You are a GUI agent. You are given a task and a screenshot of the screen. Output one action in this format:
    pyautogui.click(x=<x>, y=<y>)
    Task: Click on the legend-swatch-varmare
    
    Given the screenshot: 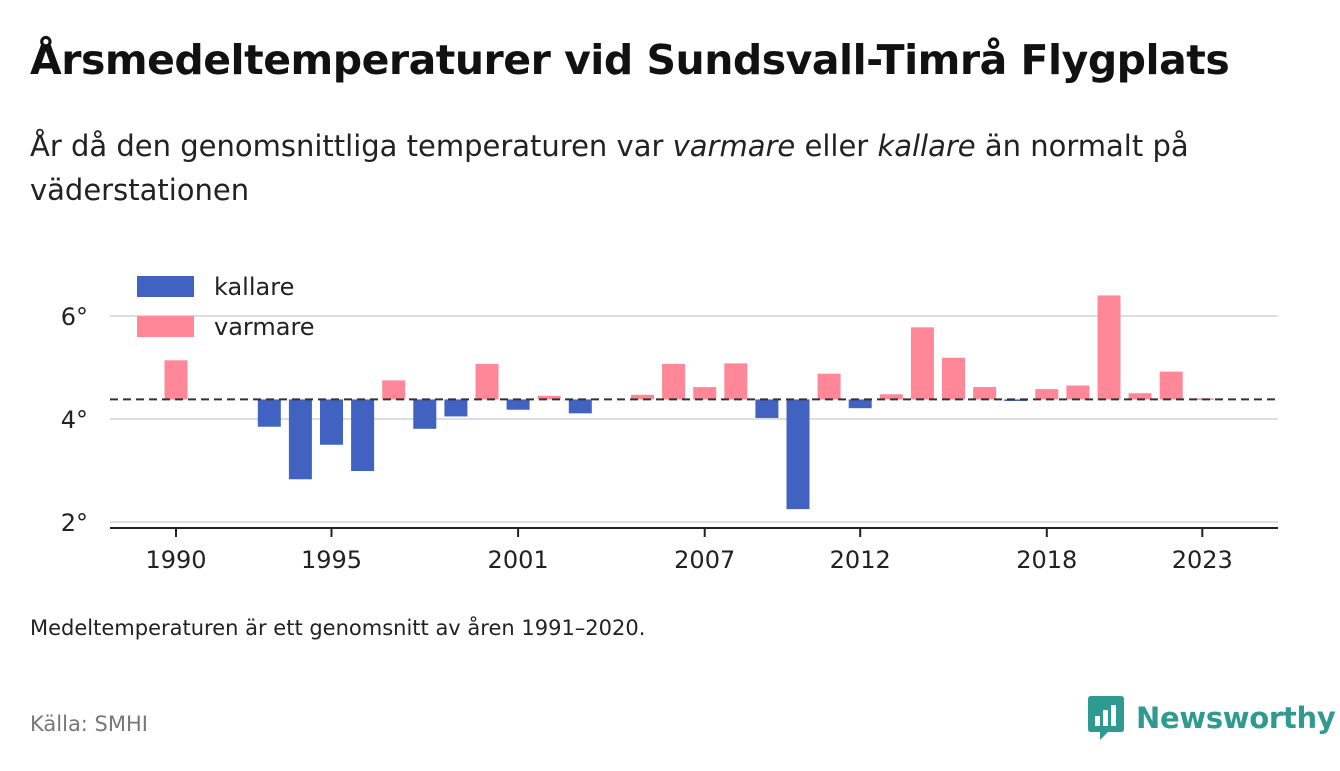 What is the action you would take?
    pyautogui.click(x=165, y=326)
    